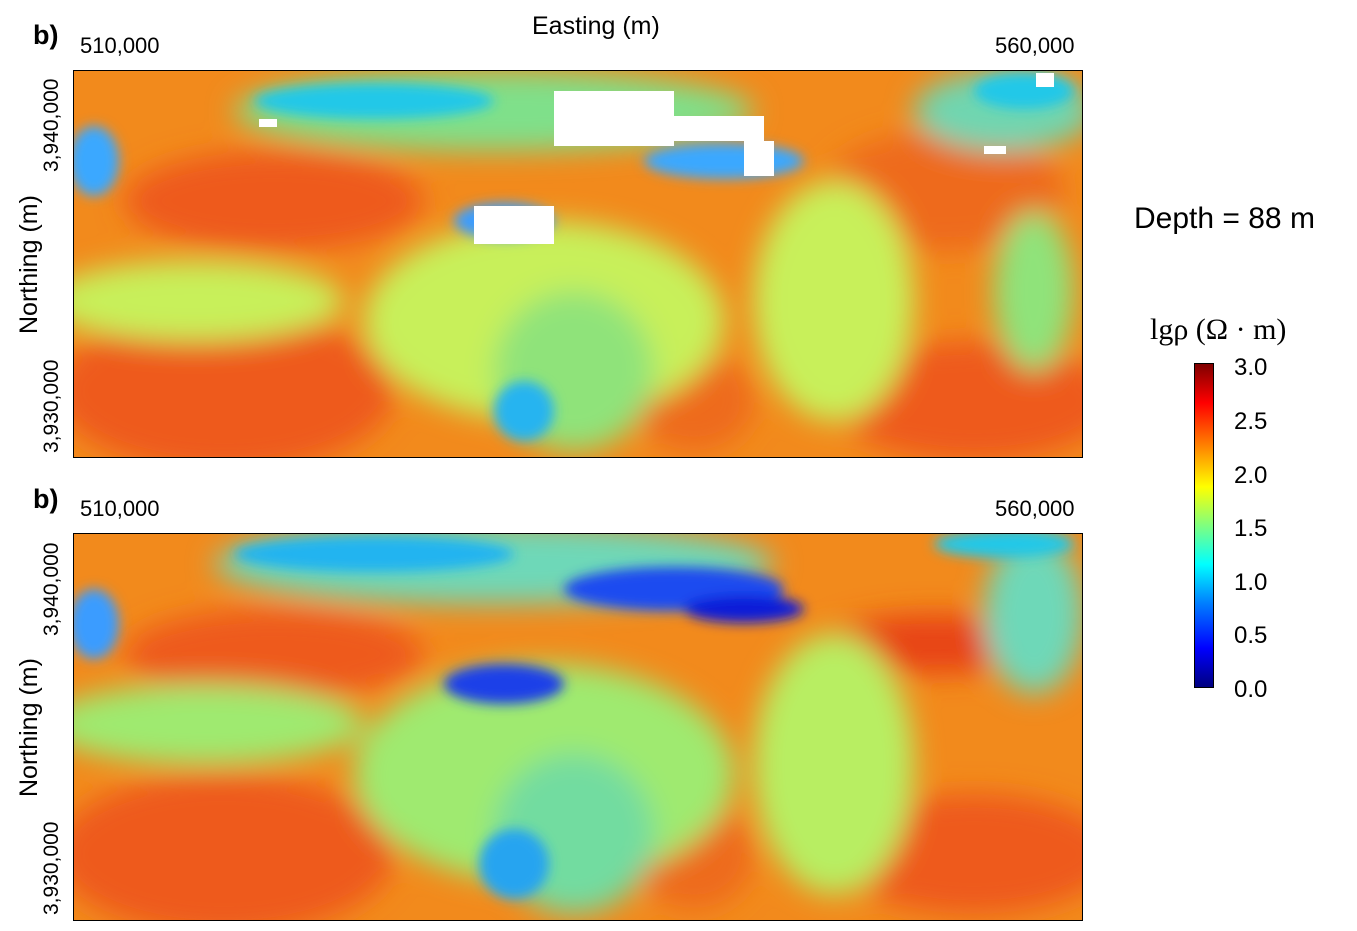 The width and height of the screenshot is (1357, 931). I want to click on colorbar-tick-1.5: 1.5, so click(1251, 528).